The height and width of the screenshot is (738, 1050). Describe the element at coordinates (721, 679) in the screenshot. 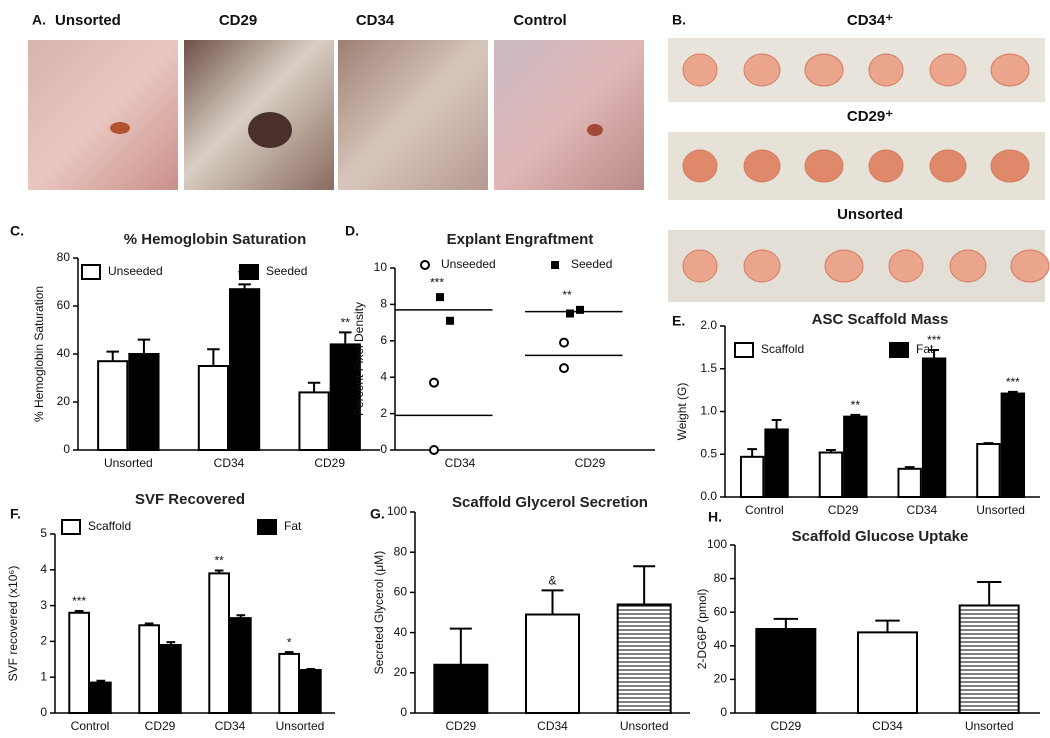

I see `y-tick-label: 20` at that location.